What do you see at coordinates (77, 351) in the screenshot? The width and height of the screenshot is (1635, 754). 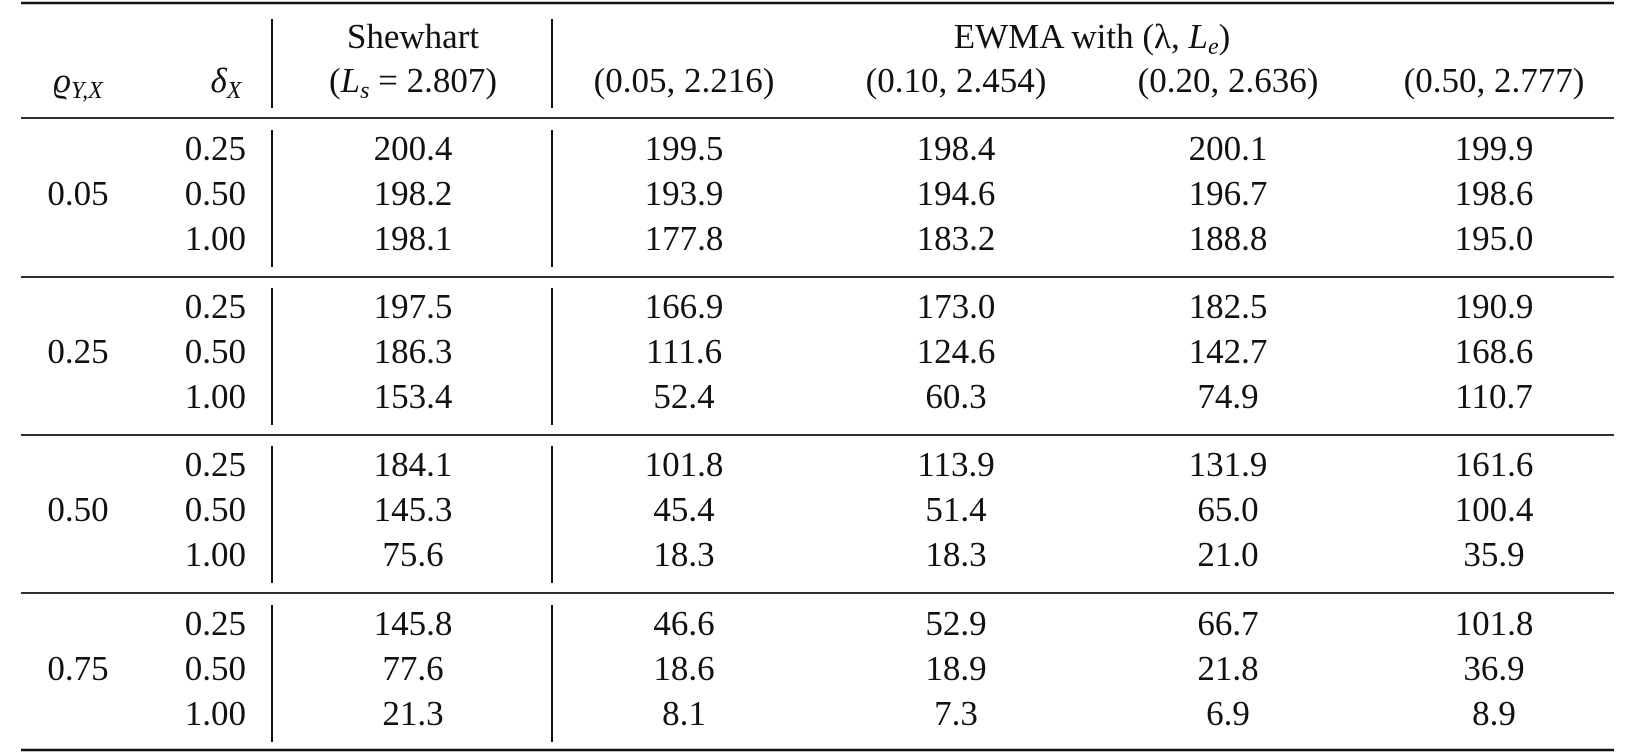 I see `rho-value: 0.25` at bounding box center [77, 351].